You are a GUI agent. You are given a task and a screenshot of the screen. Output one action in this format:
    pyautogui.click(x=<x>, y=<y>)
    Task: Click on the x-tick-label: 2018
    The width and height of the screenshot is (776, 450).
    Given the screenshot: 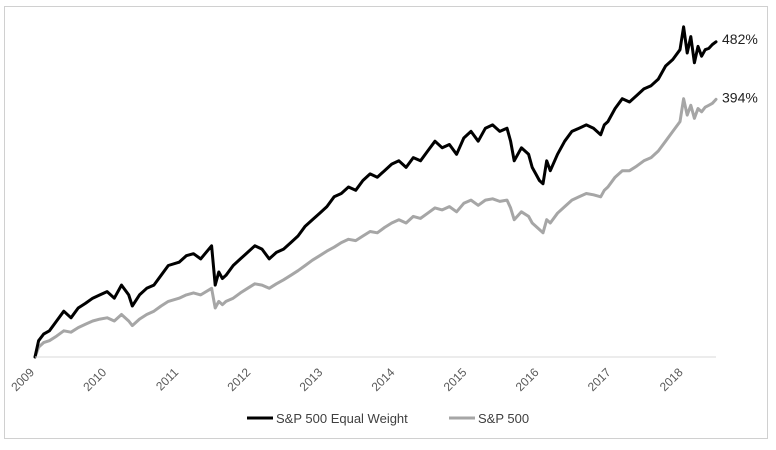 What is the action you would take?
    pyautogui.click(x=671, y=379)
    